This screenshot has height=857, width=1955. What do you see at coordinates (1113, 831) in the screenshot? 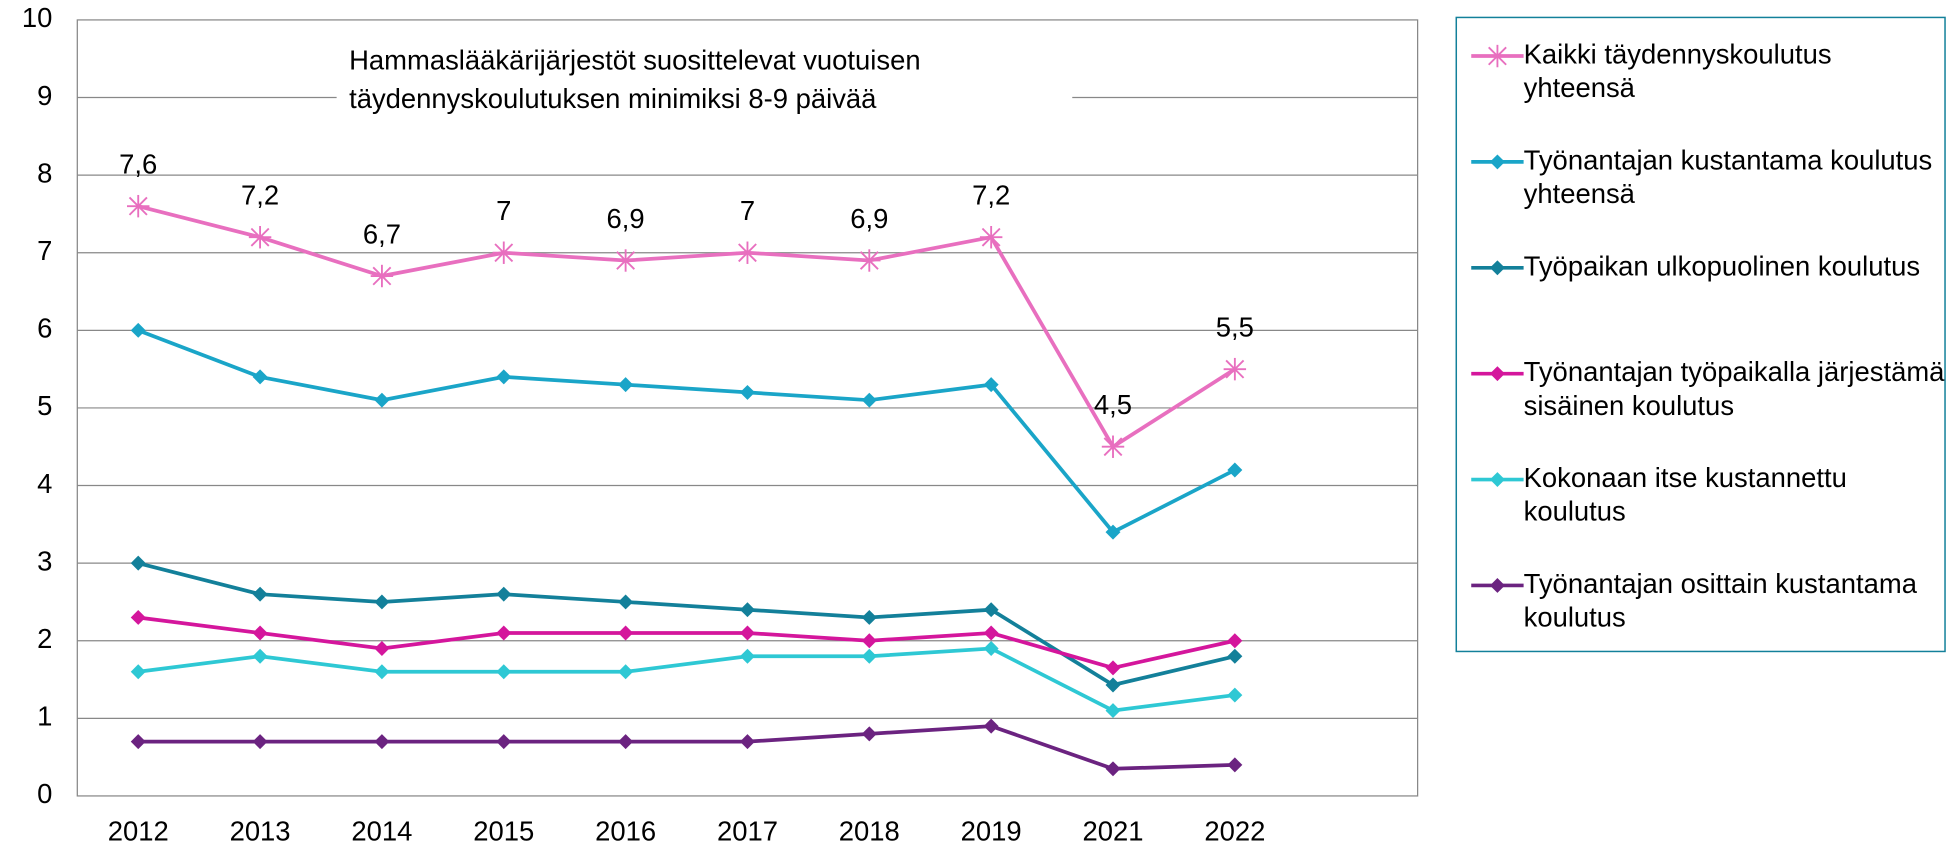
I see `x-tick-label: 2021` at bounding box center [1113, 831].